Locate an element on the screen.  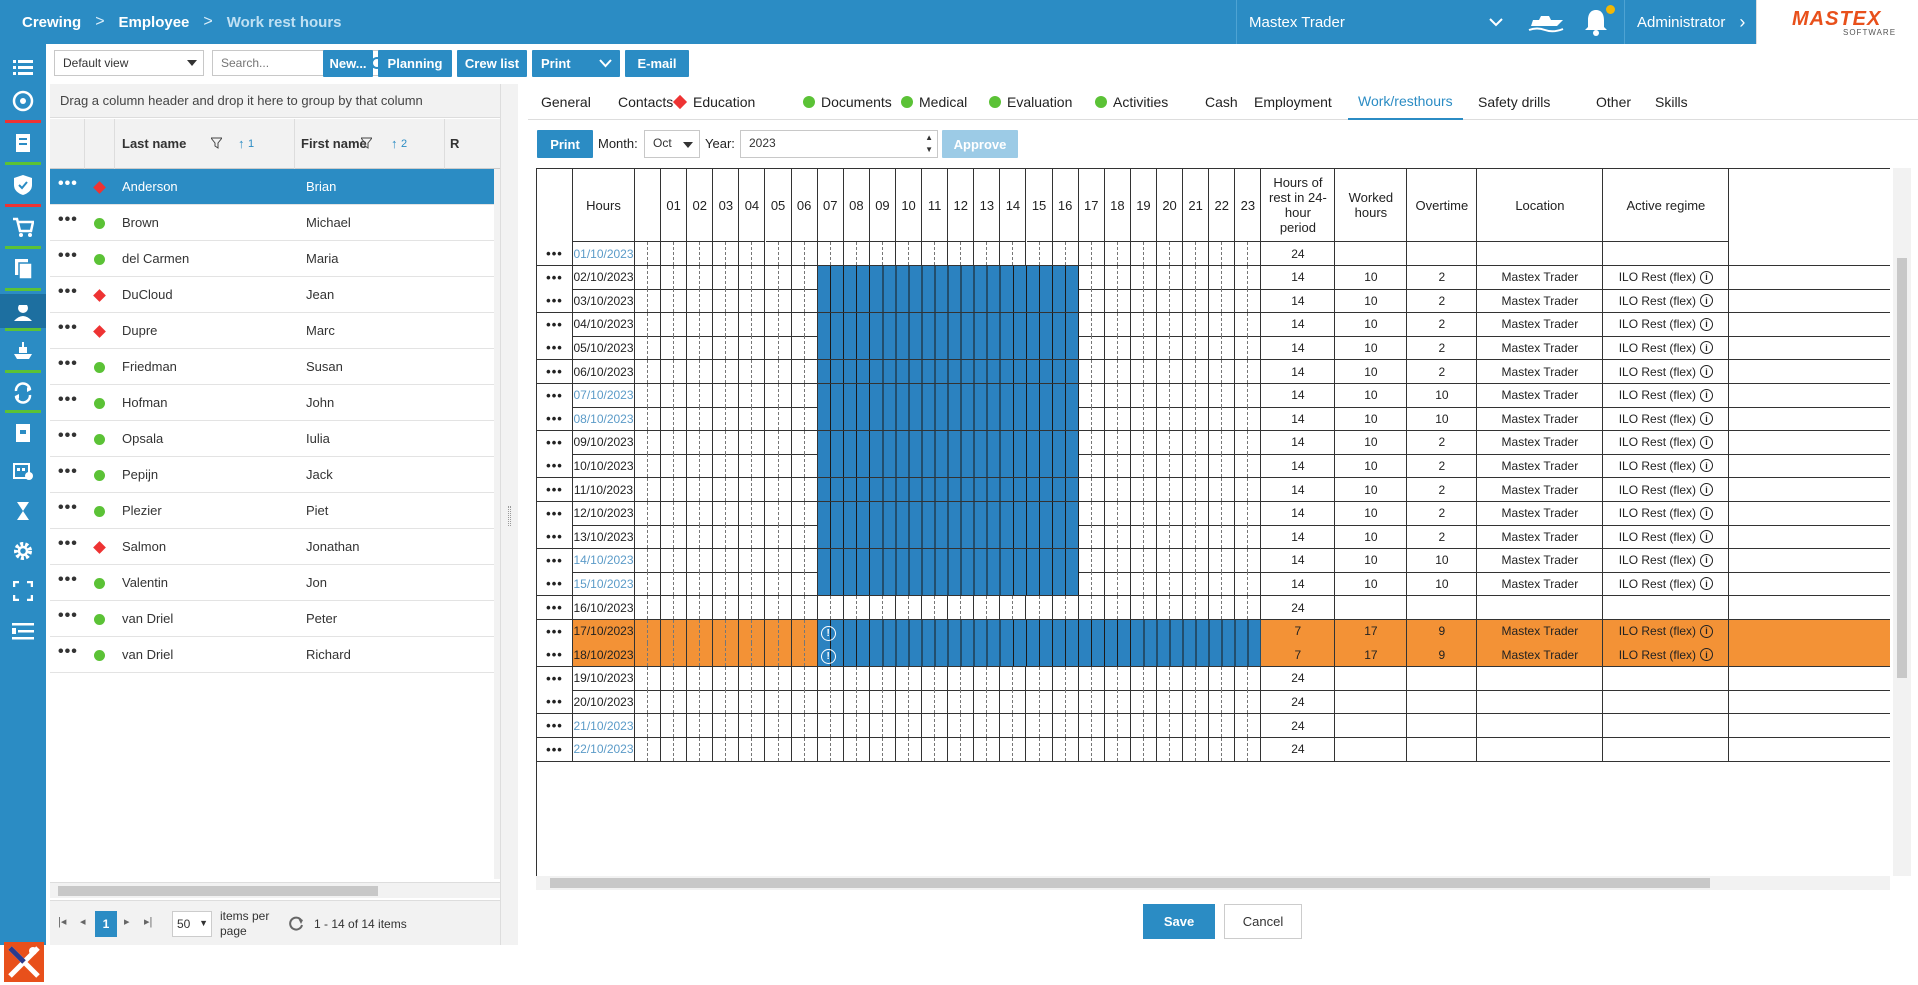
current-page: 1 is located at coordinates (106, 924).